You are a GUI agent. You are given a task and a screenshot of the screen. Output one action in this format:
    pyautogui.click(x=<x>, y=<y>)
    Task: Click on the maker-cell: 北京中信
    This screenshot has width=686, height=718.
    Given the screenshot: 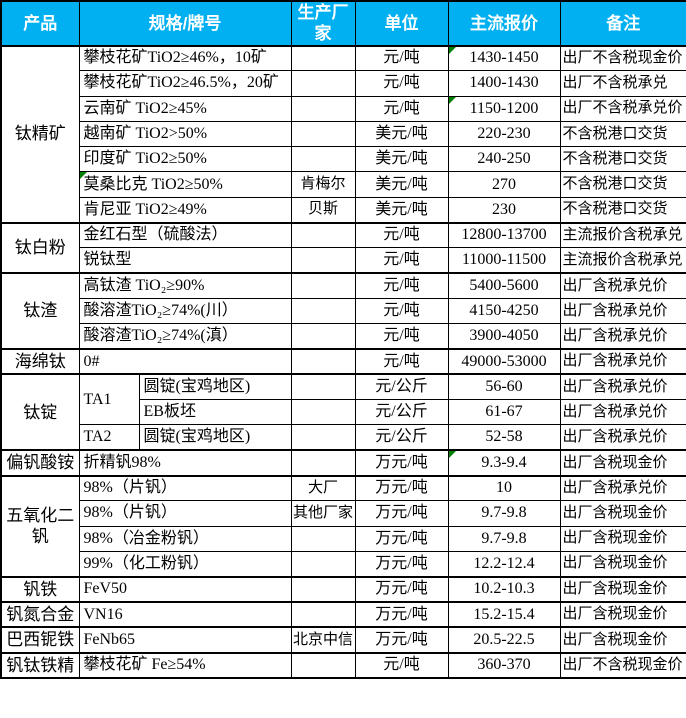 What is the action you would take?
    pyautogui.click(x=323, y=640)
    